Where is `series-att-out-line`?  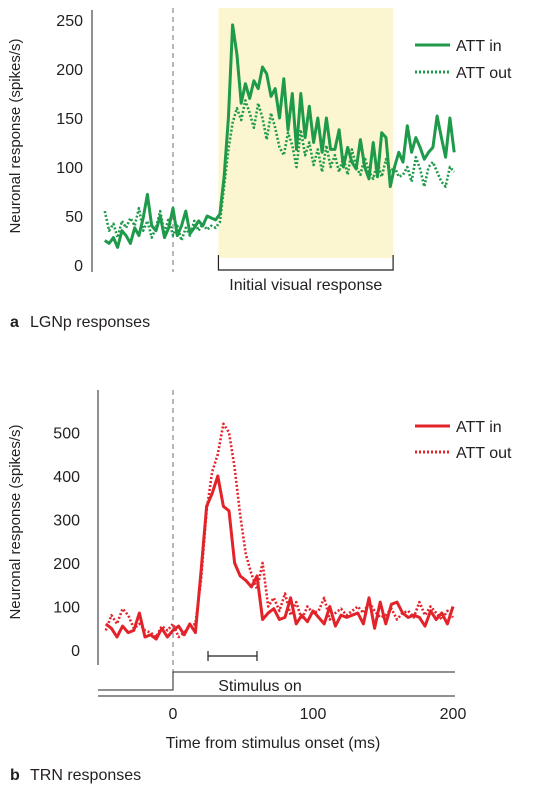 series-att-out-line is located at coordinates (279, 170).